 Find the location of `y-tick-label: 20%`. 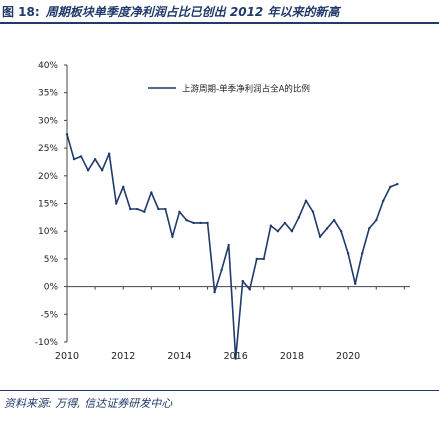

y-tick-label: 20% is located at coordinates (48, 177).